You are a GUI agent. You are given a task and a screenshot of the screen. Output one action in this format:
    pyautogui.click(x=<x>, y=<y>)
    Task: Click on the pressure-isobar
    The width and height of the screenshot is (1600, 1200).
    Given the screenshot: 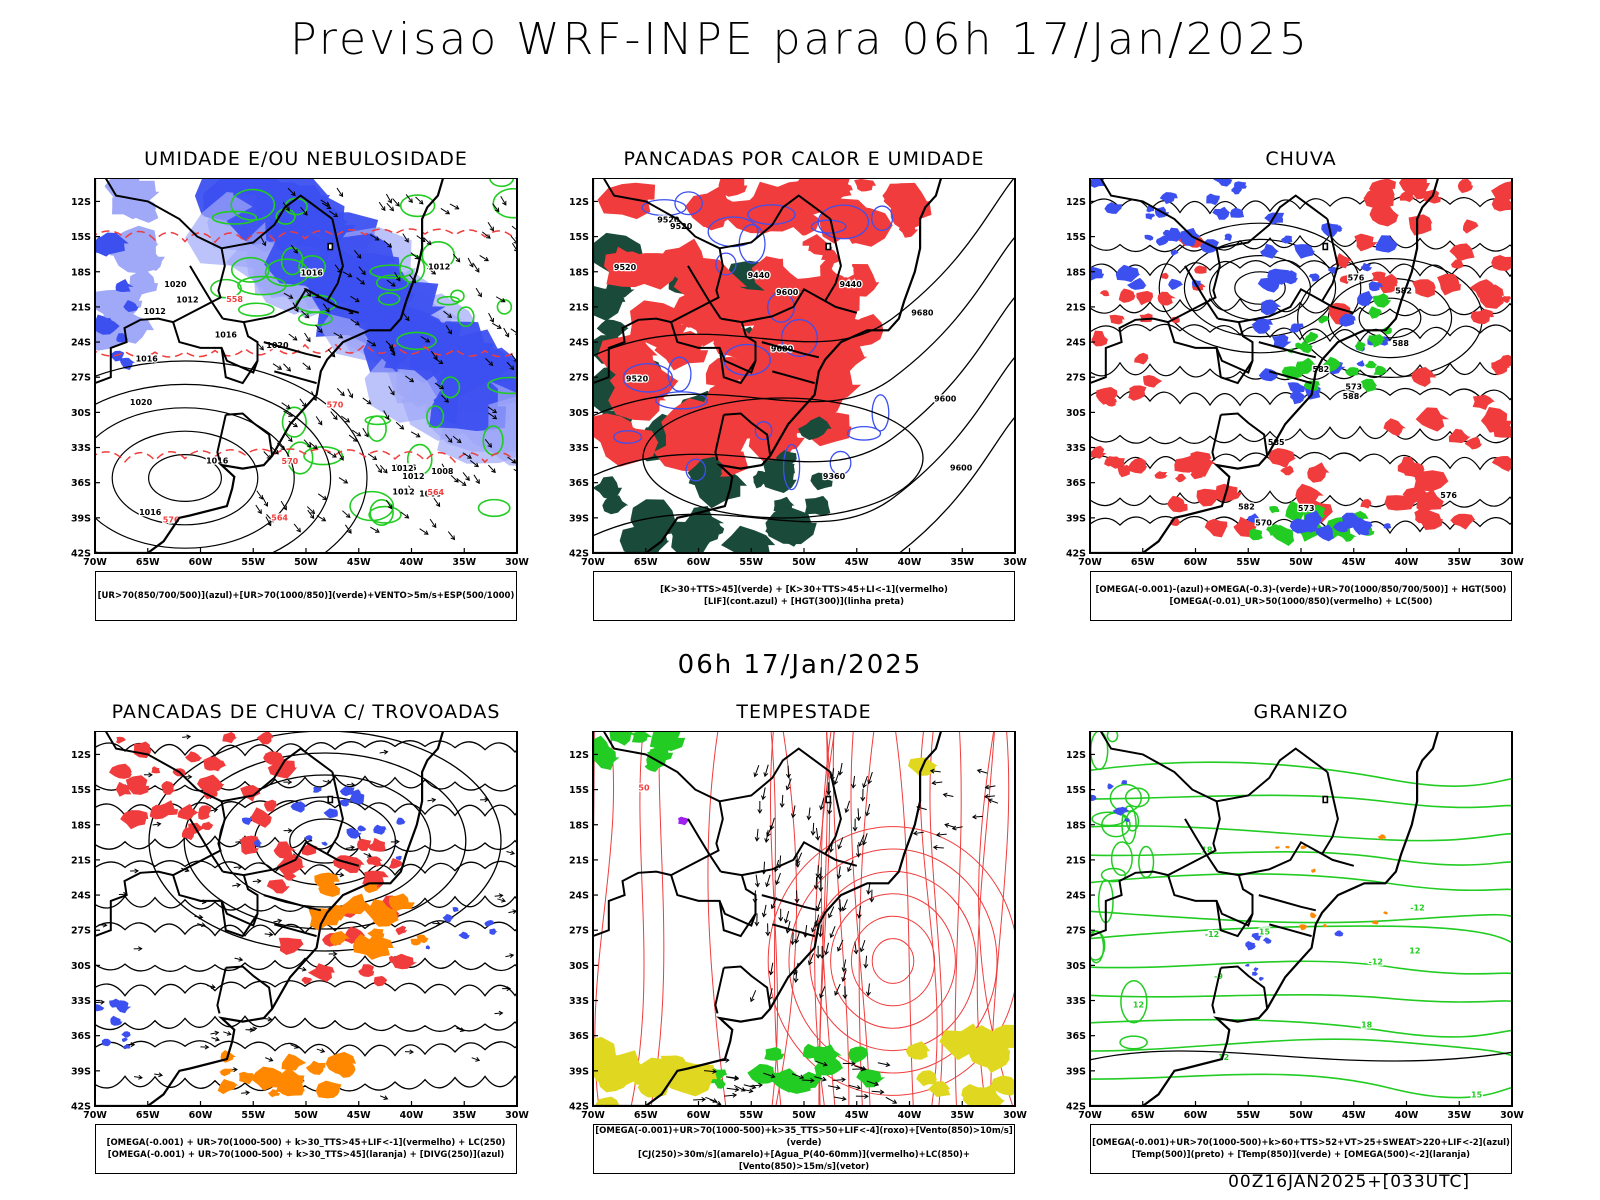 What is the action you would take?
    pyautogui.click(x=195, y=478)
    